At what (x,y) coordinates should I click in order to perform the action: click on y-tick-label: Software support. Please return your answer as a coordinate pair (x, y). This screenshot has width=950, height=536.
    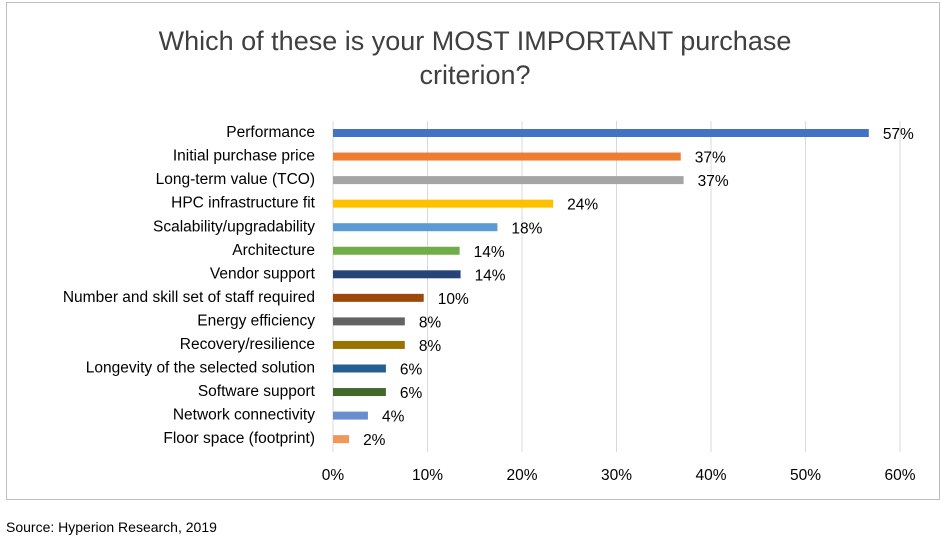
    Looking at the image, I should click on (257, 391).